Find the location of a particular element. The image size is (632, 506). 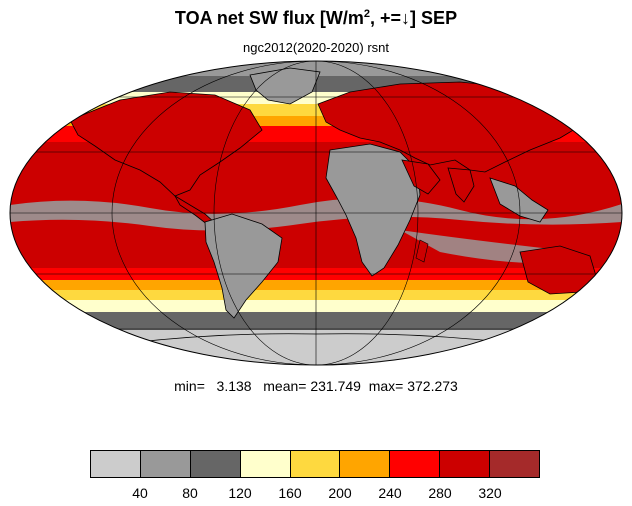

colorbar-tick-label: 40 is located at coordinates (140, 493).